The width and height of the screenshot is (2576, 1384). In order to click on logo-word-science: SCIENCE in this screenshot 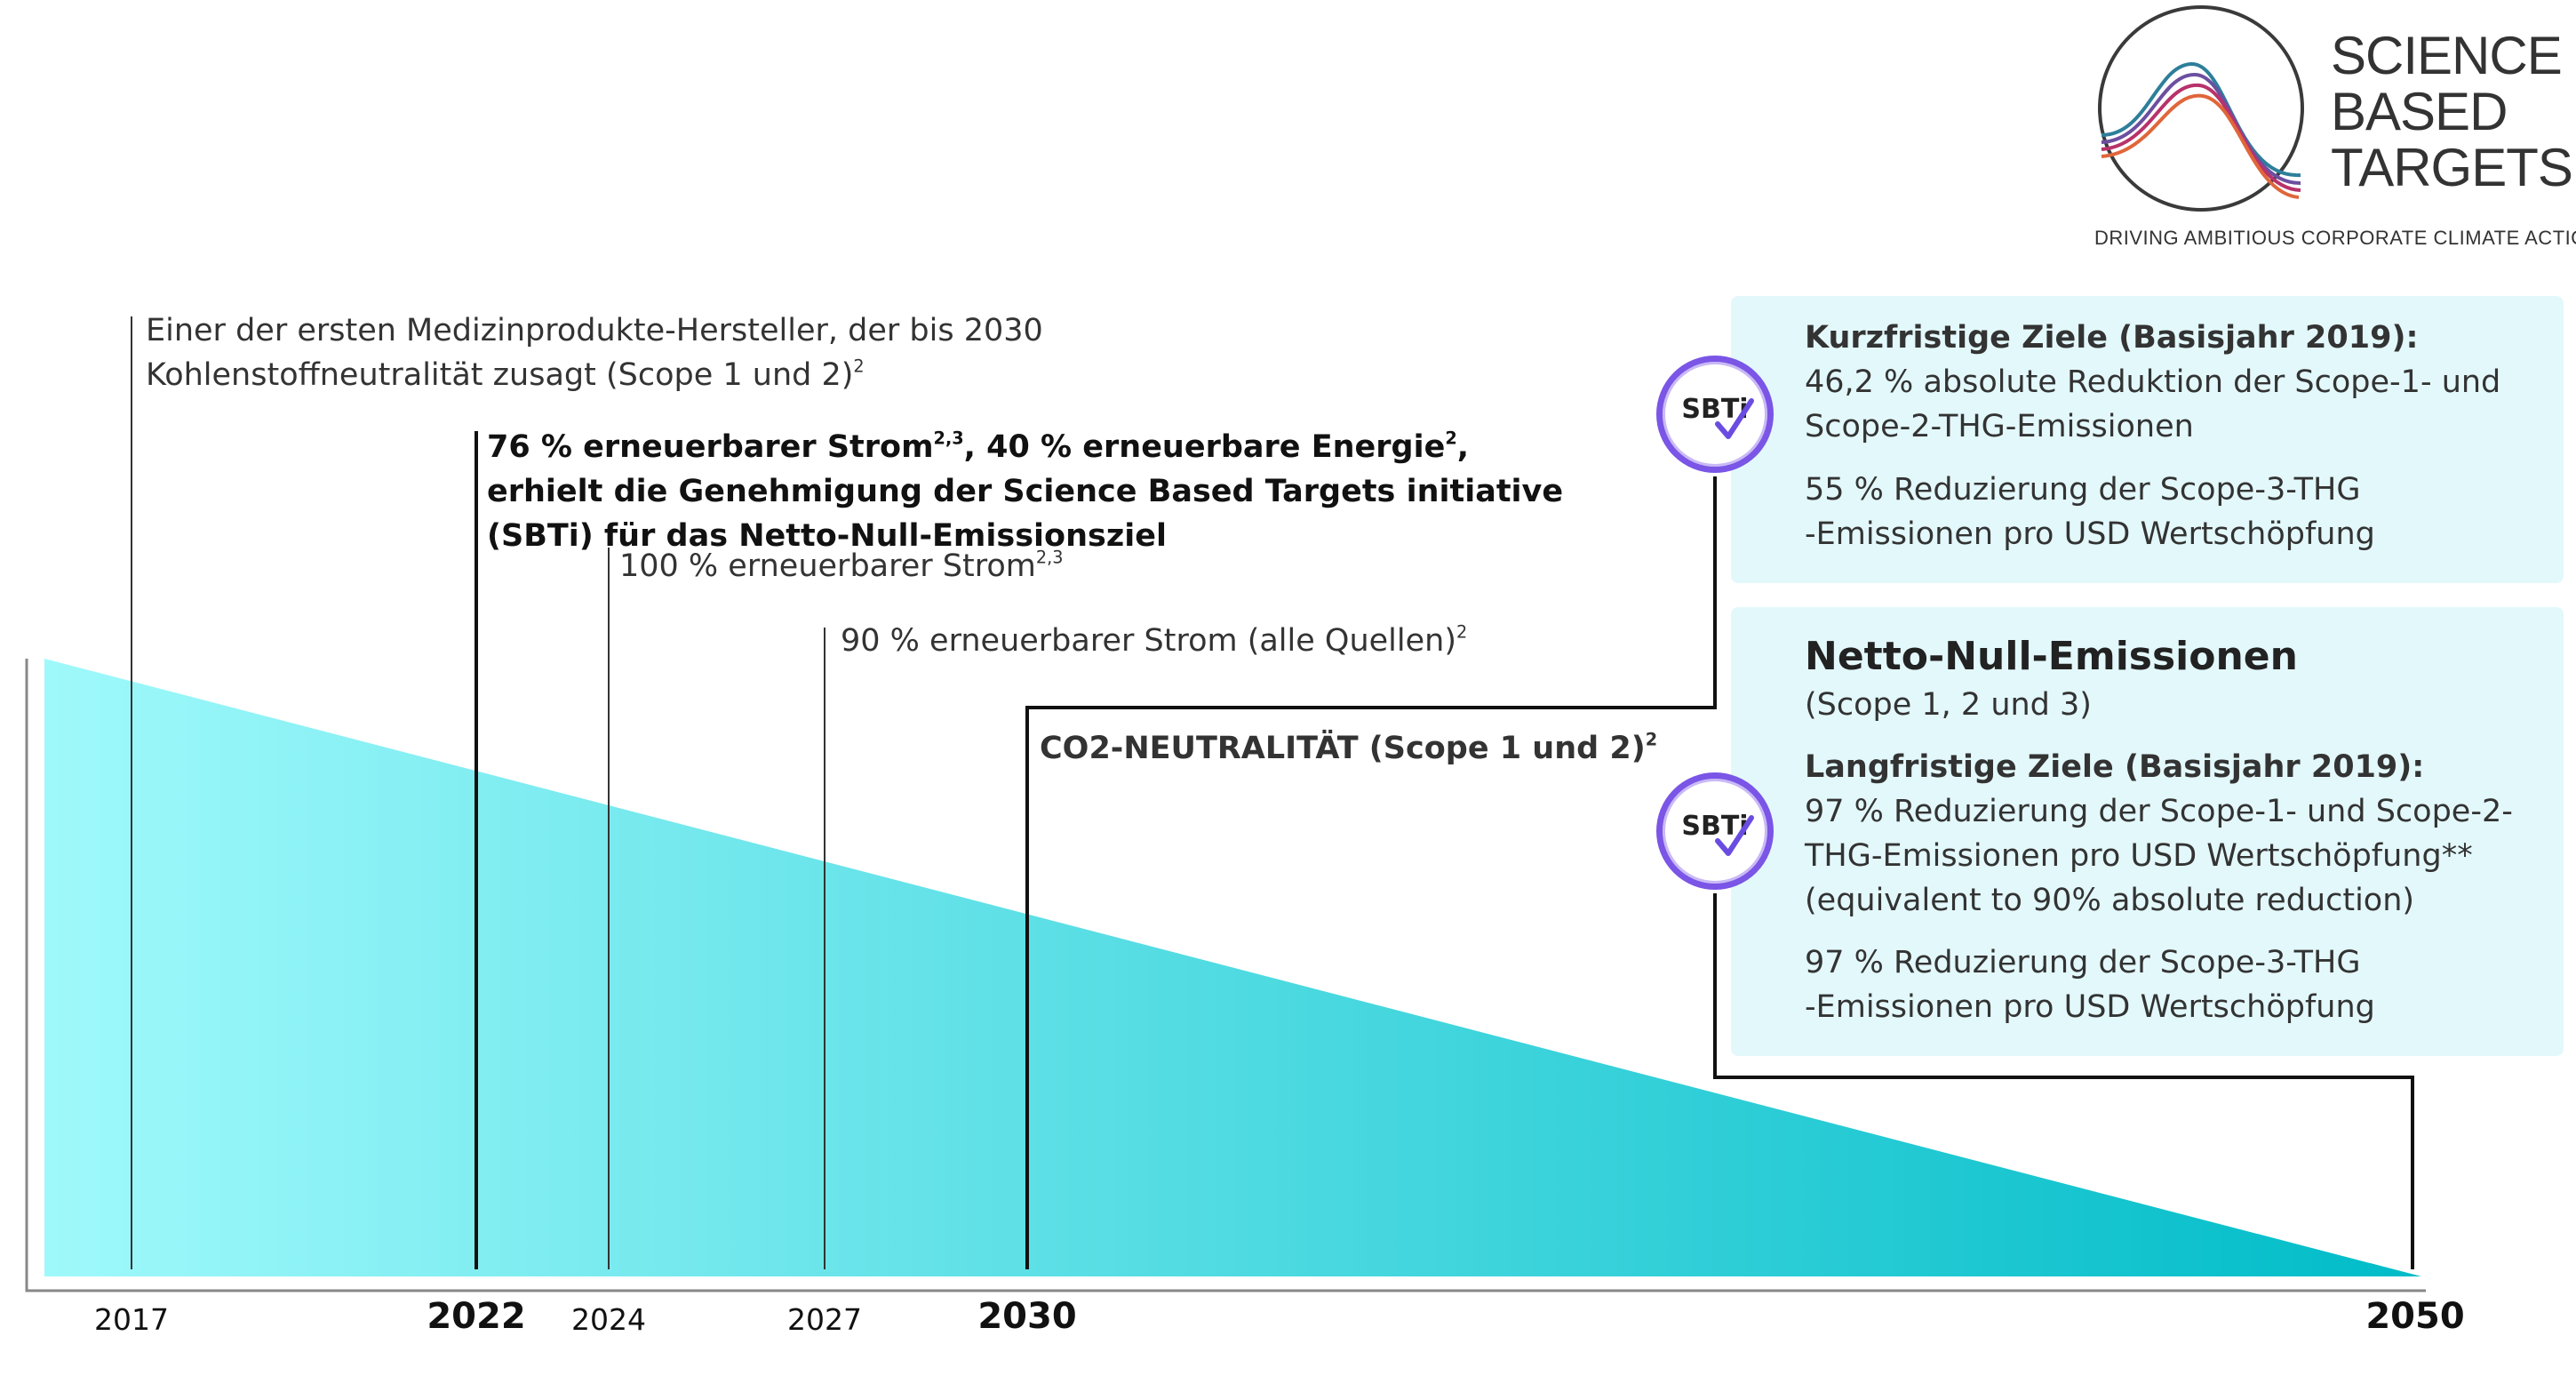, I will do `click(2447, 55)`.